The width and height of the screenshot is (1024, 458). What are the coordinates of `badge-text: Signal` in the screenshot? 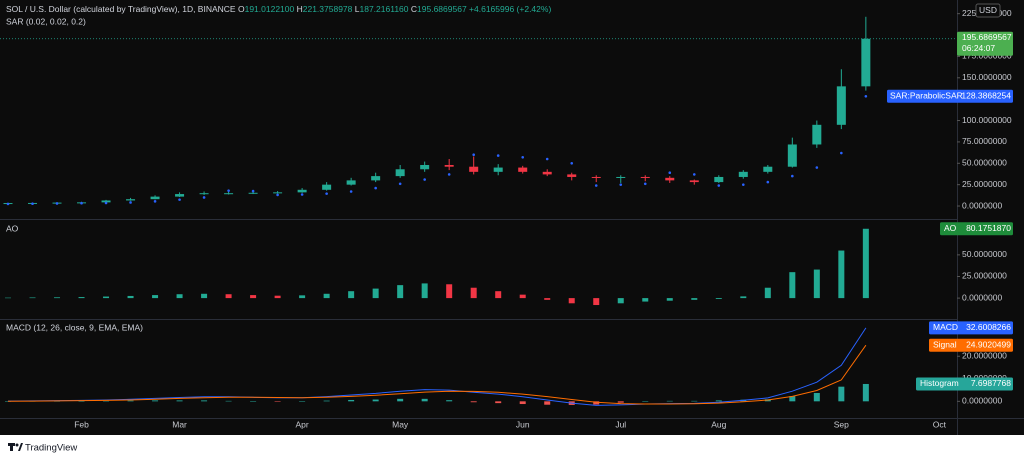 It's located at (945, 344).